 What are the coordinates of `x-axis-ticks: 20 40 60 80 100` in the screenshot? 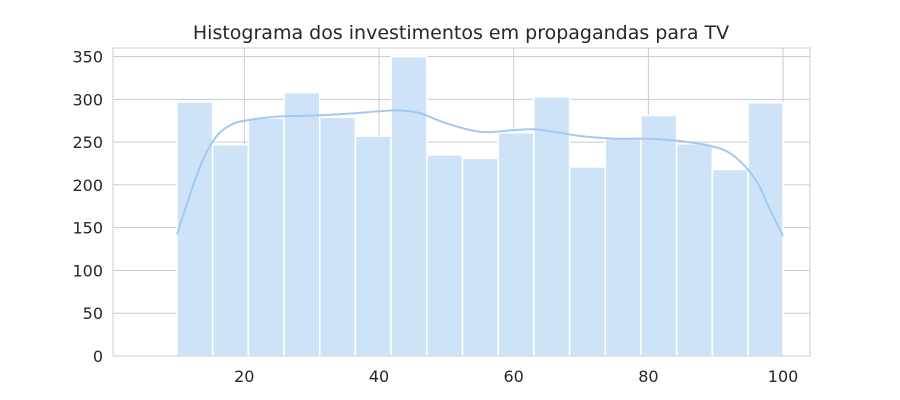 It's located at (516, 376).